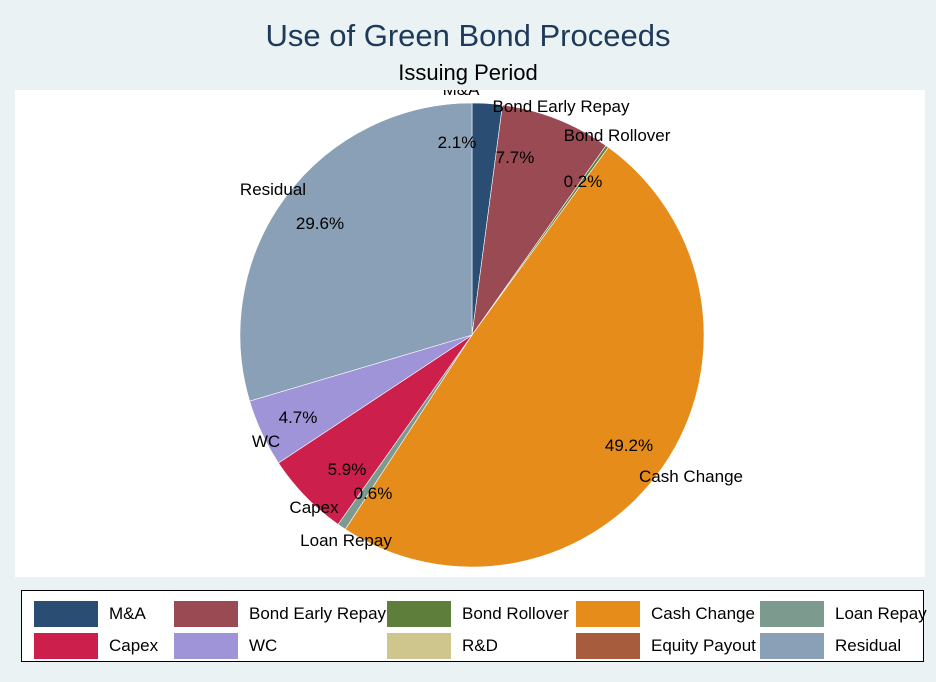 The height and width of the screenshot is (682, 936). Describe the element at coordinates (373, 493) in the screenshot. I see `pct-label-loan-repay: 0.6%` at that location.